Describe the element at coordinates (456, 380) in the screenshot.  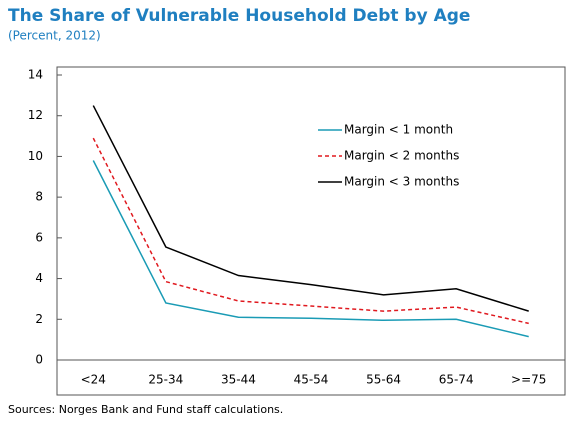
I see `x-tick-label: 65-74` at that location.